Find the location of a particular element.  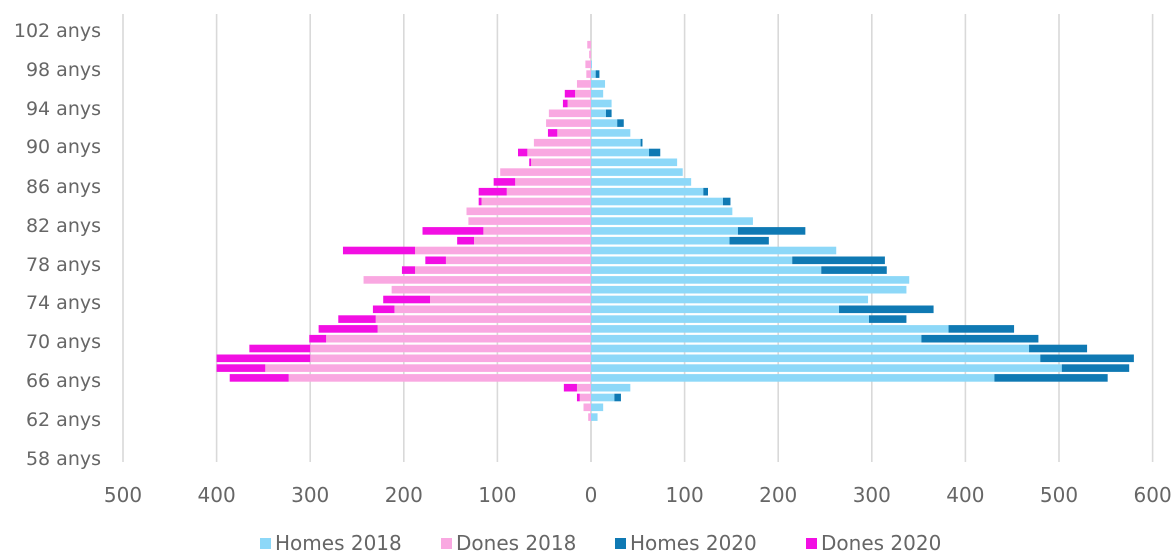

y-tick-label: 70 anys is located at coordinates (63, 342).